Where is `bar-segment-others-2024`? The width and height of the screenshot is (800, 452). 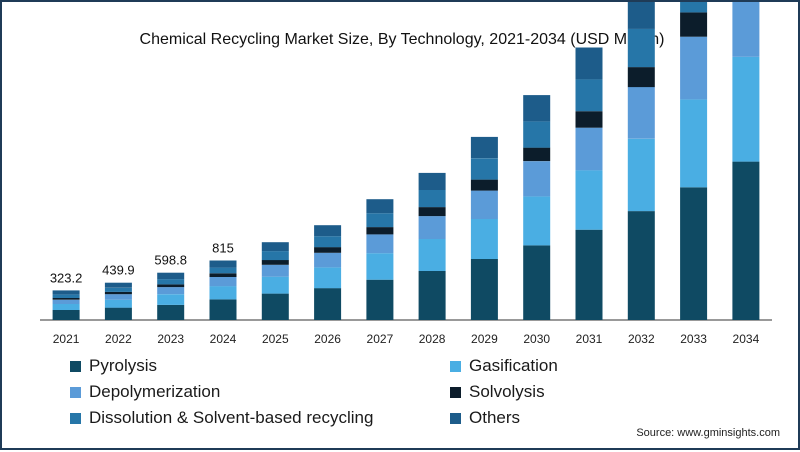
bar-segment-others-2024 is located at coordinates (223, 264).